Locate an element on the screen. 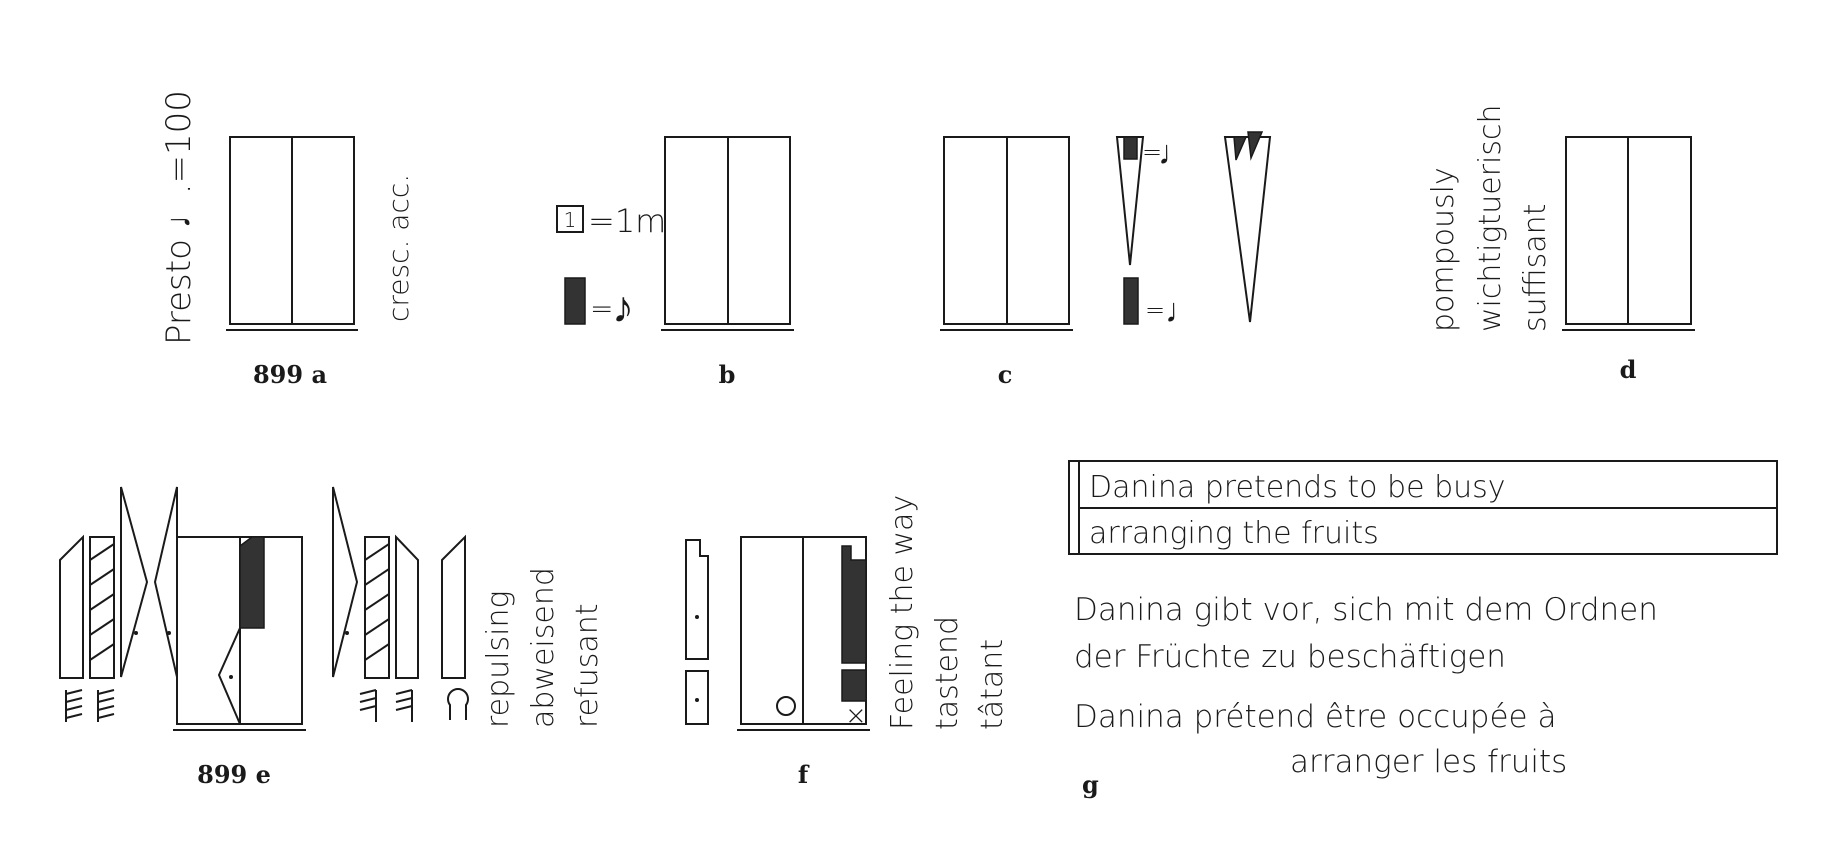 The height and width of the screenshot is (859, 1822). word-repulsing: repulsing is located at coordinates (498, 659).